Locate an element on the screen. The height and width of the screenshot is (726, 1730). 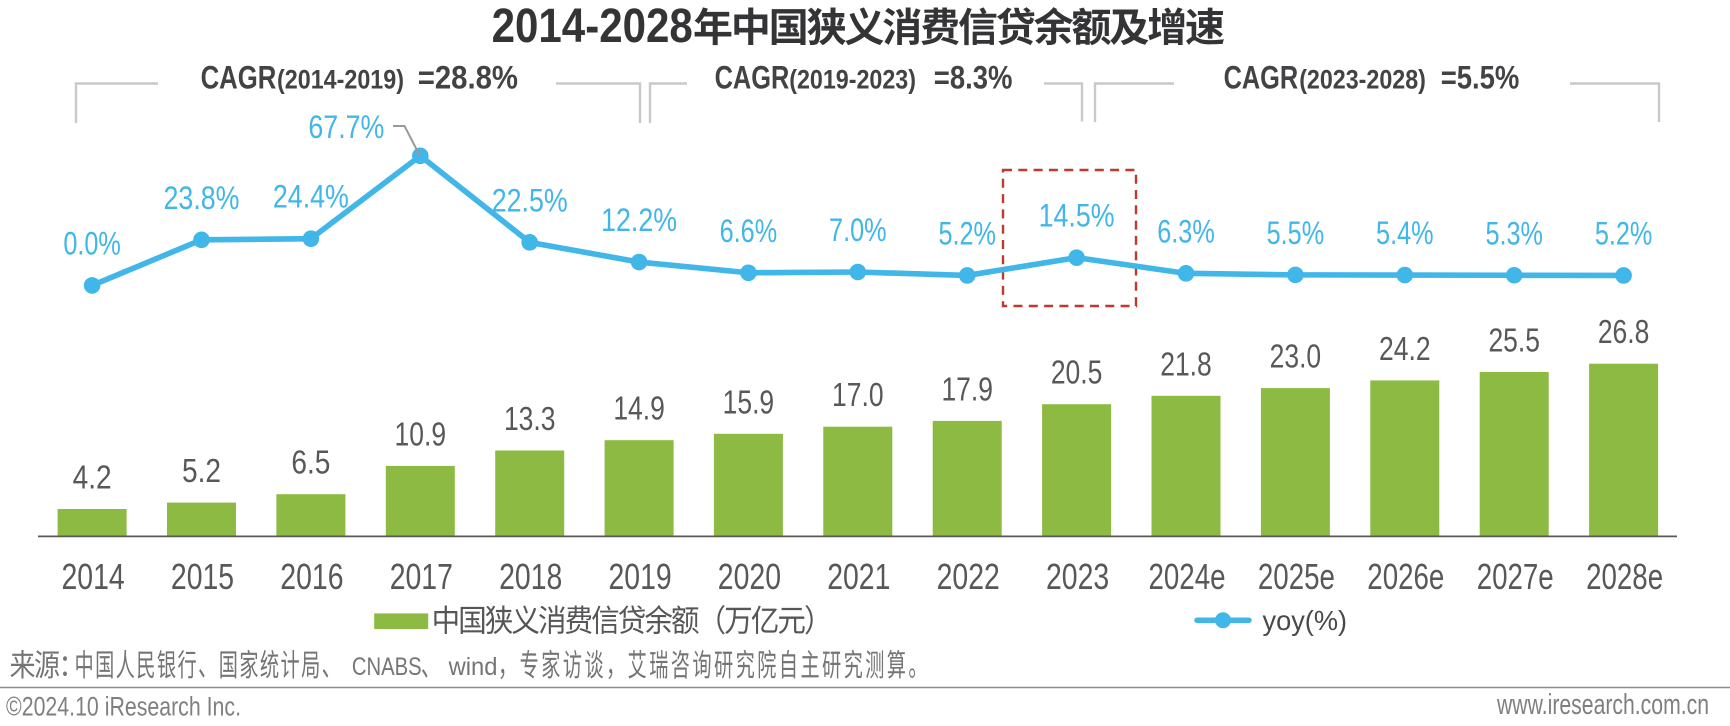
svg-text: 5.3% is located at coordinates (1514, 233).